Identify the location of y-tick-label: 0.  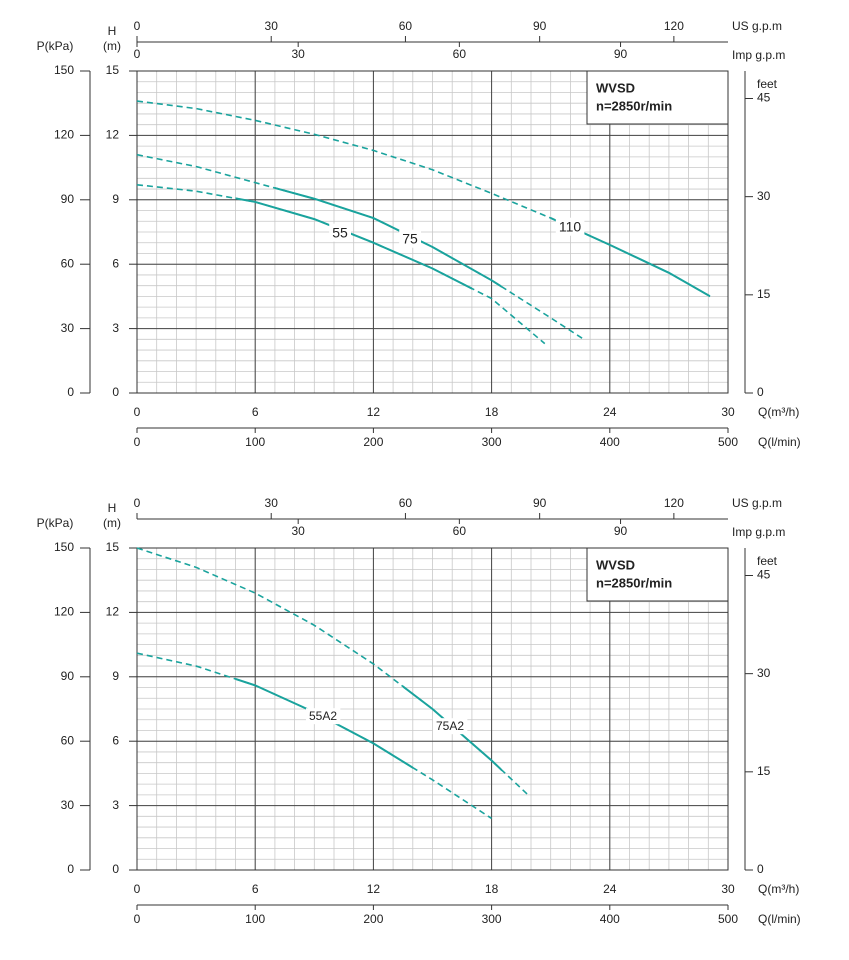
(115, 392).